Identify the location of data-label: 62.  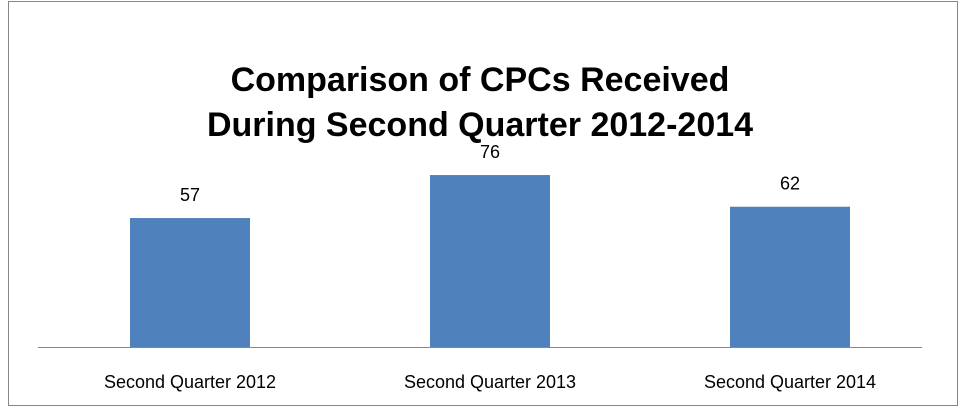
(790, 183).